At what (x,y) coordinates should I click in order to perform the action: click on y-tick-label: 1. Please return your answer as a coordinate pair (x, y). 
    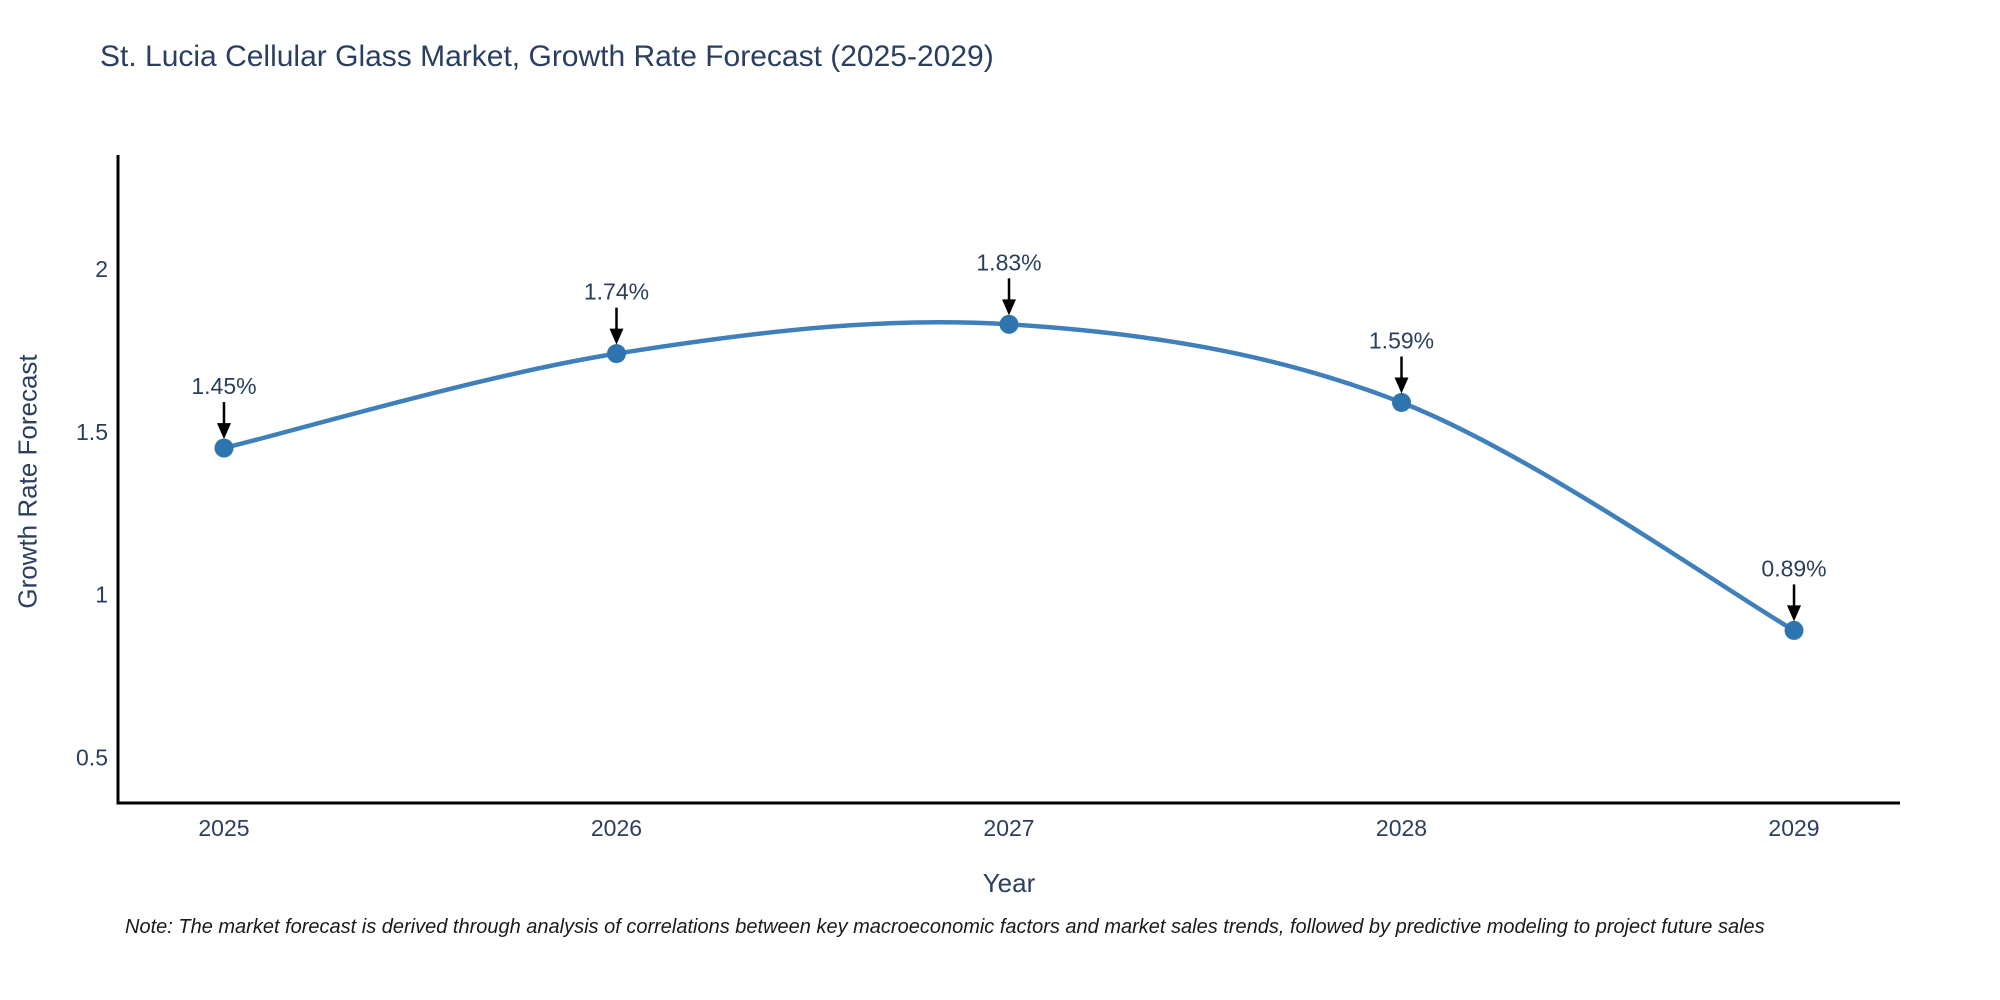
    Looking at the image, I should click on (101, 595).